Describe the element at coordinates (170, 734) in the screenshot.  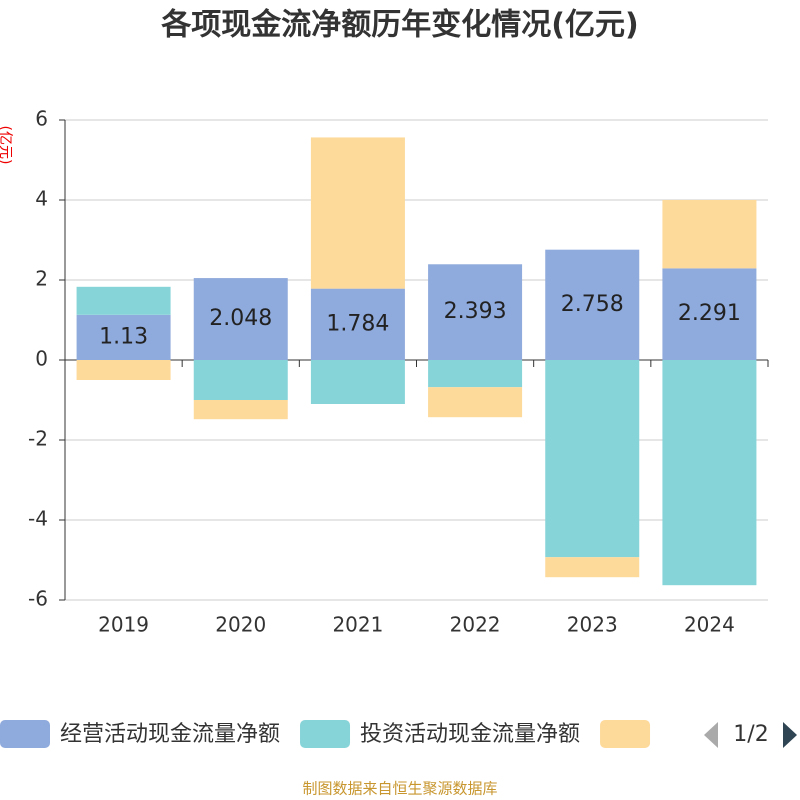
I see `legend-label: 经营活动现金流量净额` at that location.